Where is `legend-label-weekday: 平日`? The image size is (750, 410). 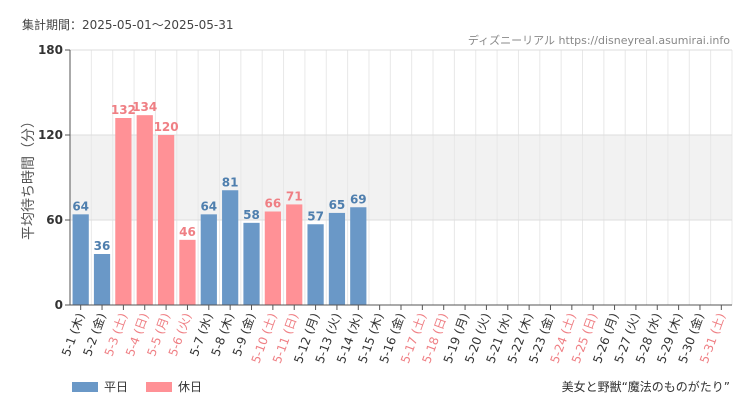
legend-label-weekday: 平日 is located at coordinates (116, 387).